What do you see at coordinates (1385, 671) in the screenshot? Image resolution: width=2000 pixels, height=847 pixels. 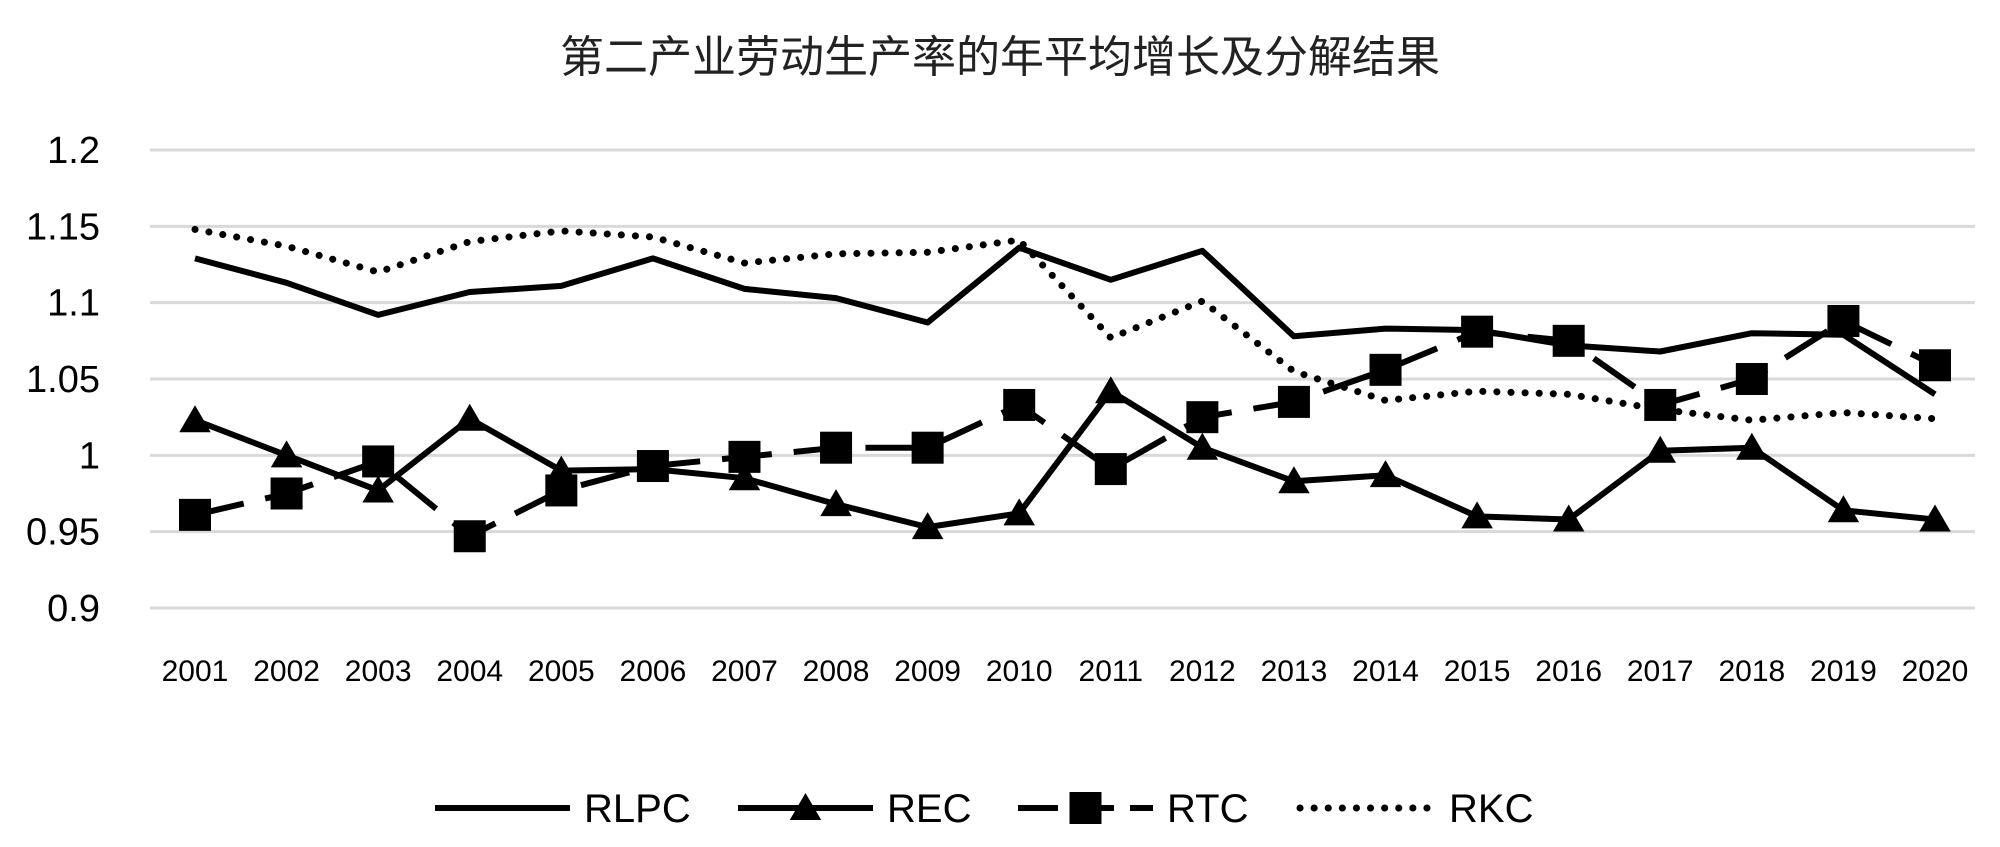 I see `x-tick-label: 2014` at bounding box center [1385, 671].